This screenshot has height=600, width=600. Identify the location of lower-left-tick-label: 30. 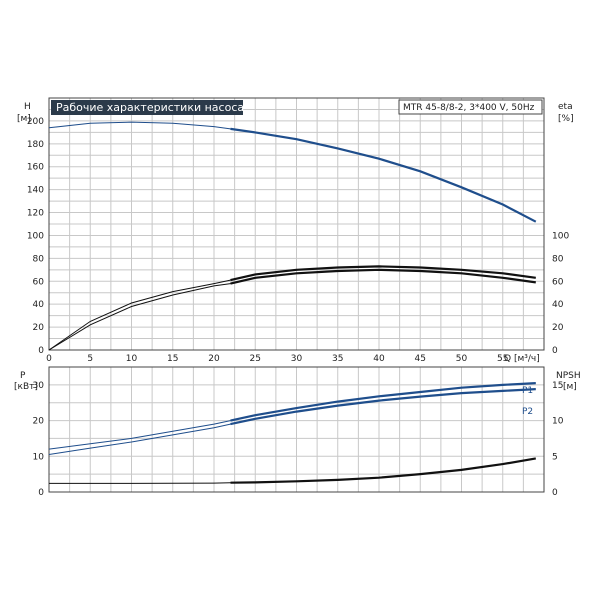
(39, 386).